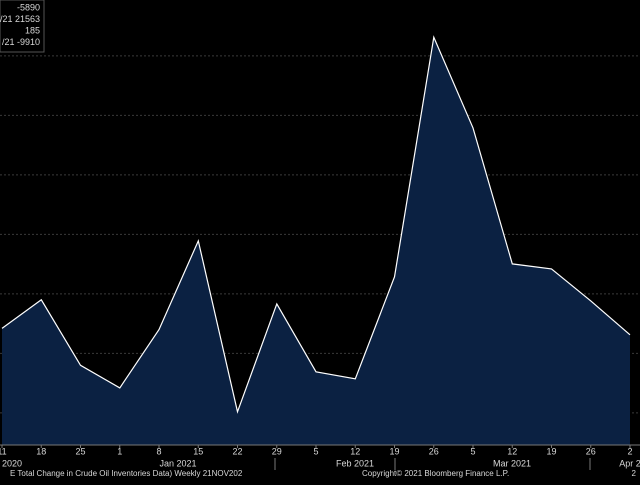  What do you see at coordinates (3, 451) in the screenshot?
I see `x-tick-label: 11` at bounding box center [3, 451].